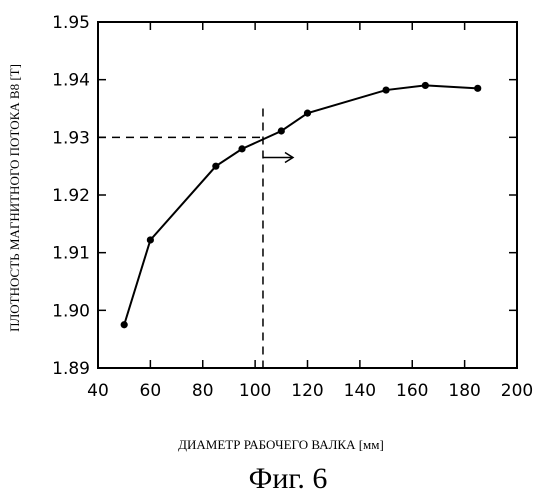 The width and height of the screenshot is (551, 500). Describe the element at coordinates (151, 391) in the screenshot. I see `x-tick-label: 60` at that location.